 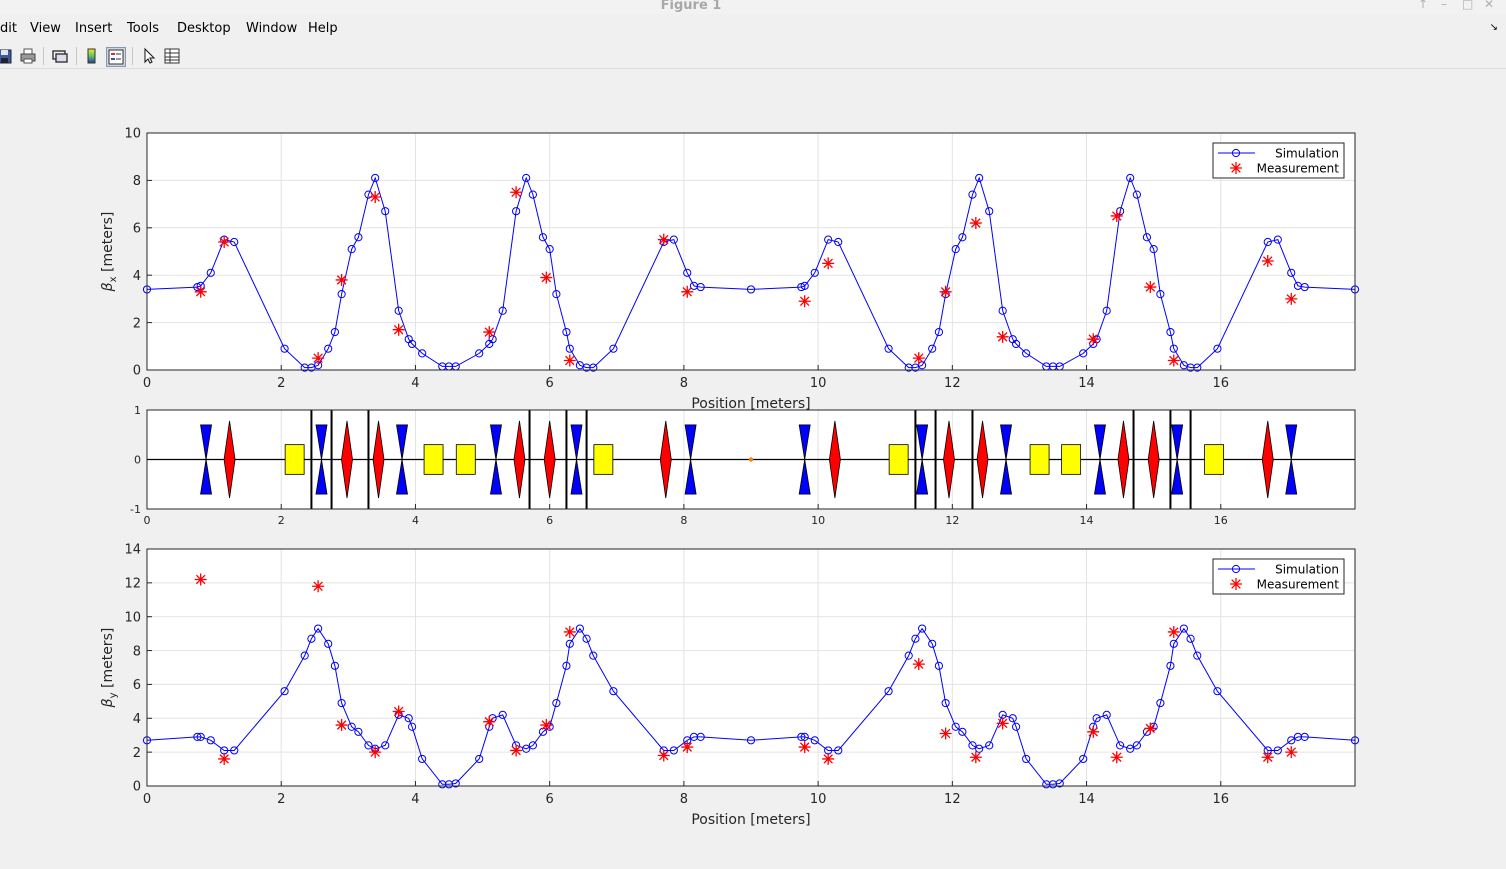 What do you see at coordinates (684, 383) in the screenshot?
I see `x-tick-label: 8` at bounding box center [684, 383].